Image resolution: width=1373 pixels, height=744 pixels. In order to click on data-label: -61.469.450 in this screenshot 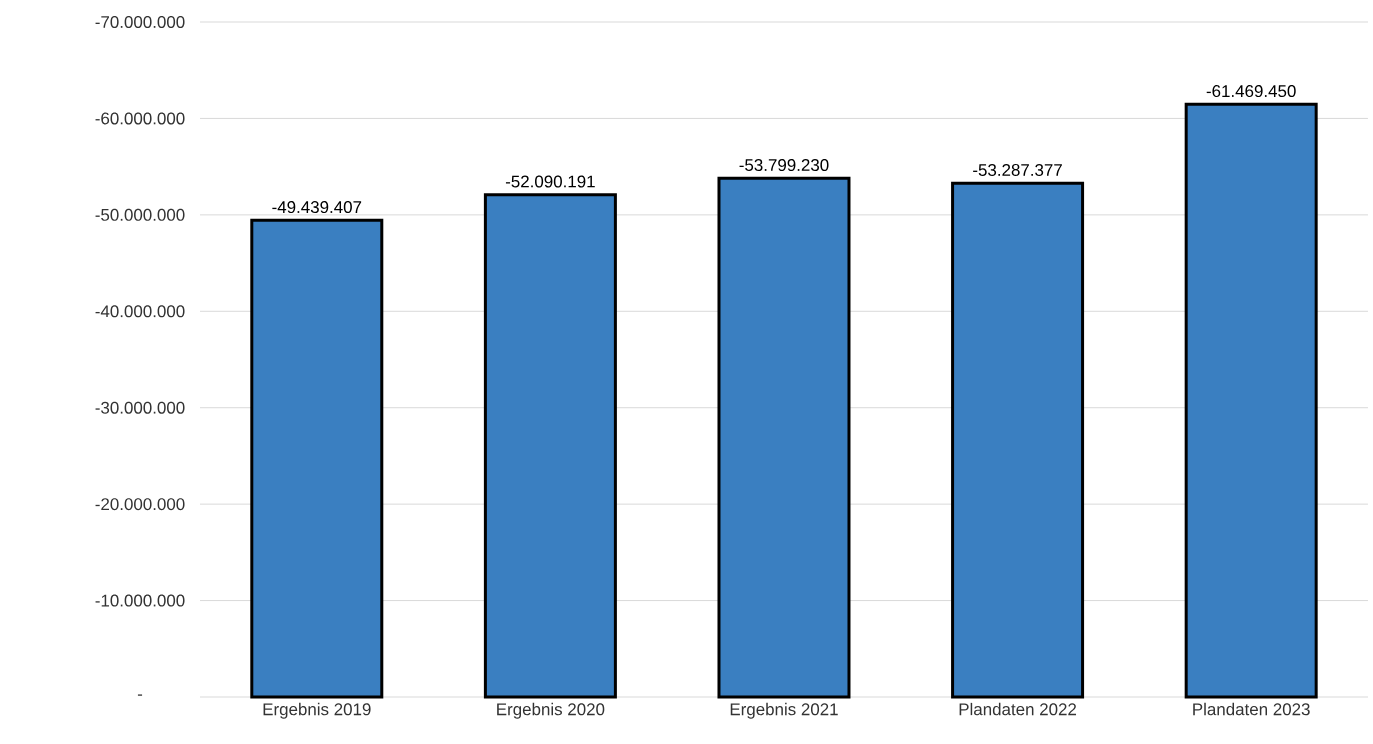, I will do `click(1251, 91)`.